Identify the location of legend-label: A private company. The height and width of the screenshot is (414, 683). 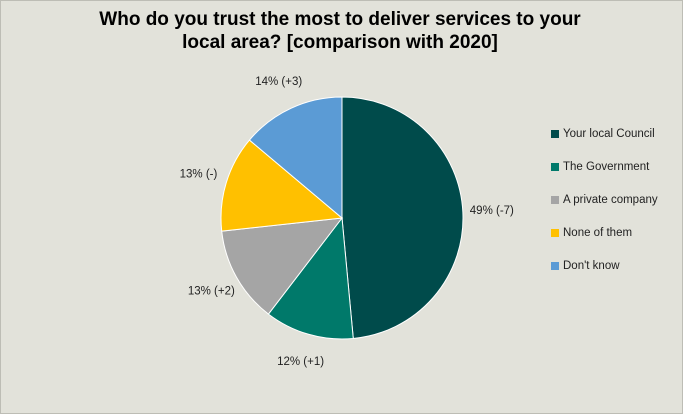
(610, 200).